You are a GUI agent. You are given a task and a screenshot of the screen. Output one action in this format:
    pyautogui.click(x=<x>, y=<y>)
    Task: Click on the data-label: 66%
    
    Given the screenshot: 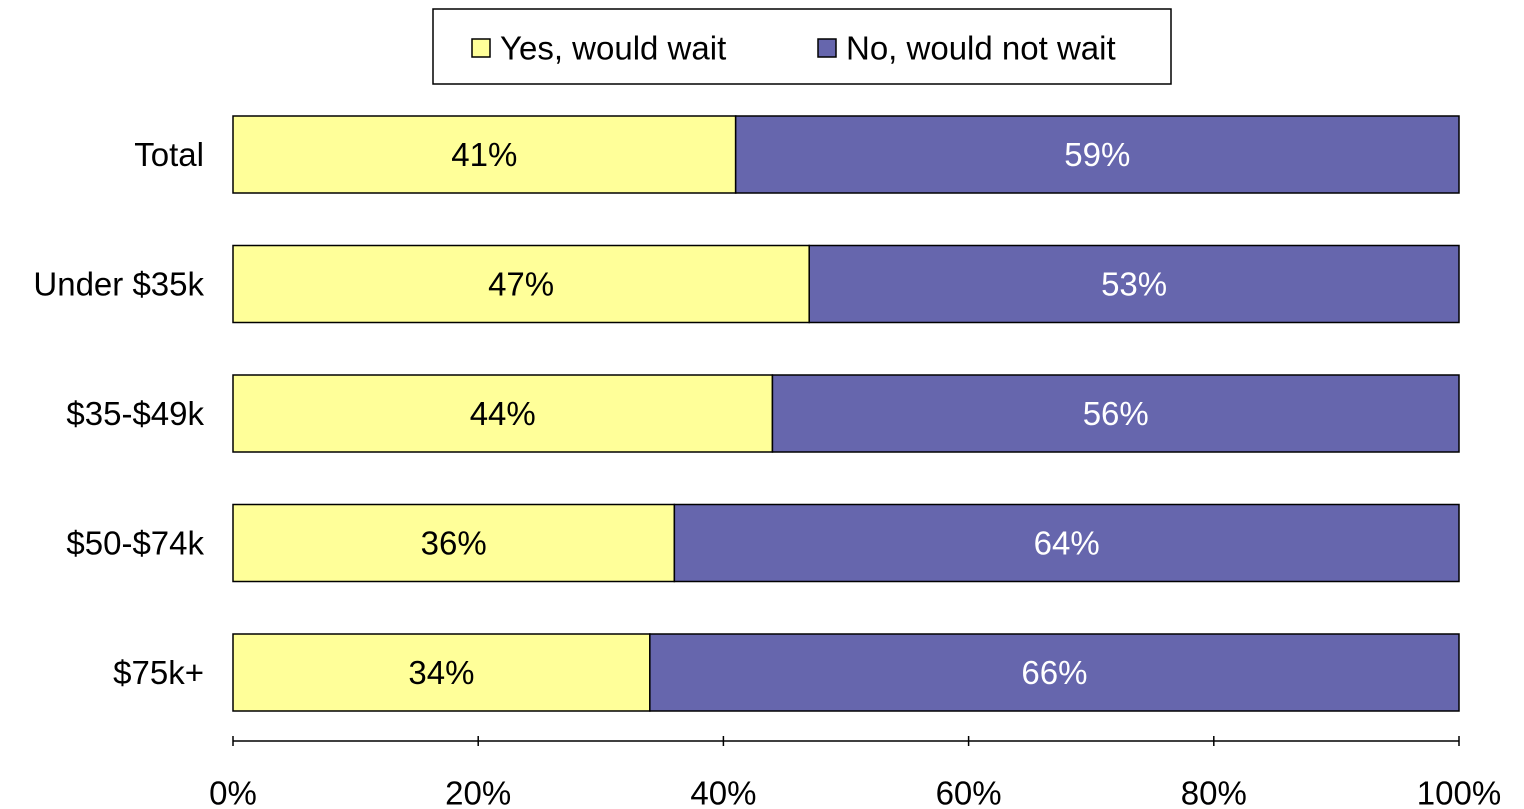 What is the action you would take?
    pyautogui.click(x=1054, y=672)
    